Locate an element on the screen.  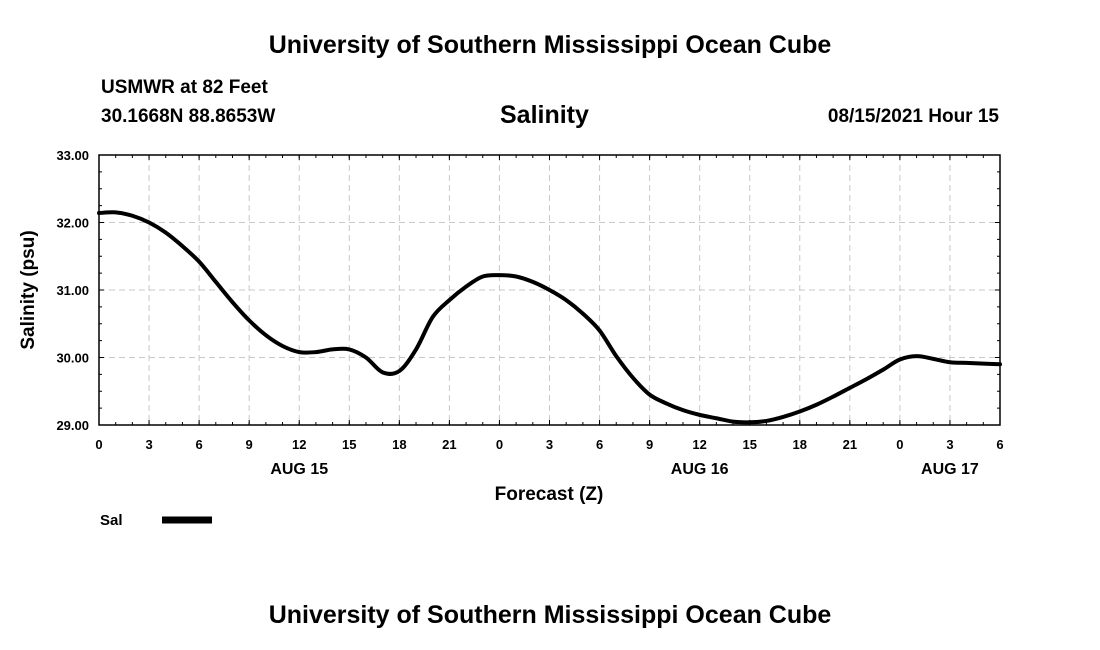
y-tick-label: 30.00 is located at coordinates (72, 358).